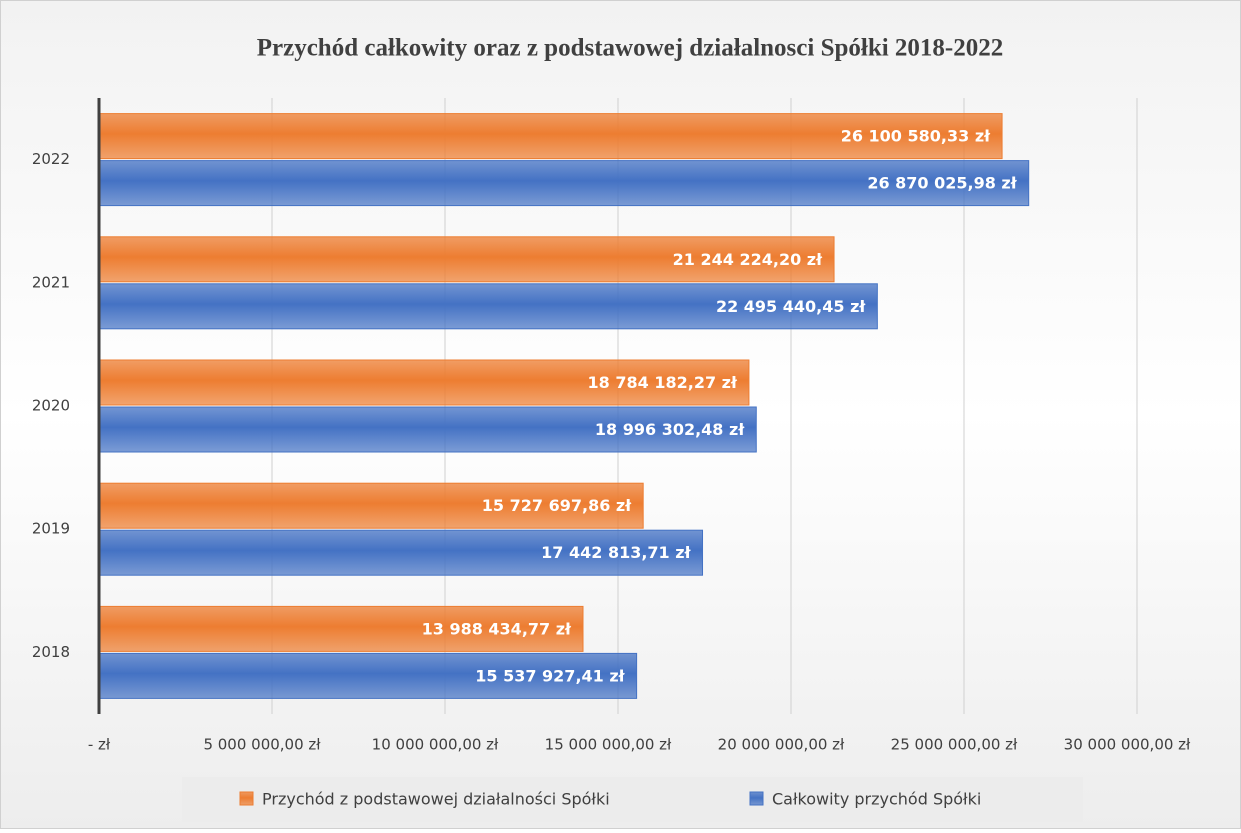  What do you see at coordinates (748, 259) in the screenshot?
I see `value-label: 21 244 224,20 zł` at bounding box center [748, 259].